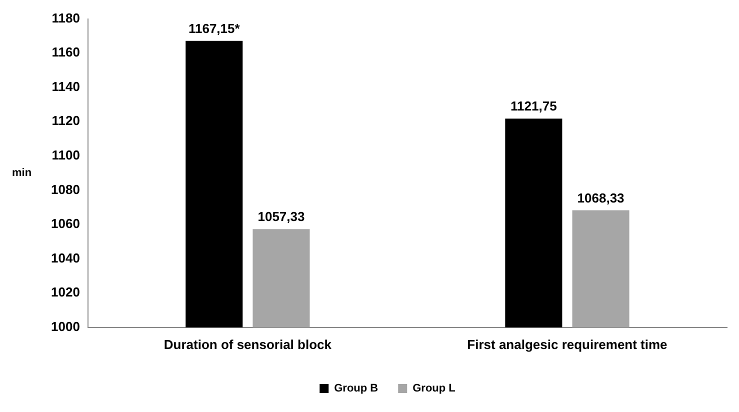 The image size is (739, 412). I want to click on legend-label: Group L, so click(434, 388).